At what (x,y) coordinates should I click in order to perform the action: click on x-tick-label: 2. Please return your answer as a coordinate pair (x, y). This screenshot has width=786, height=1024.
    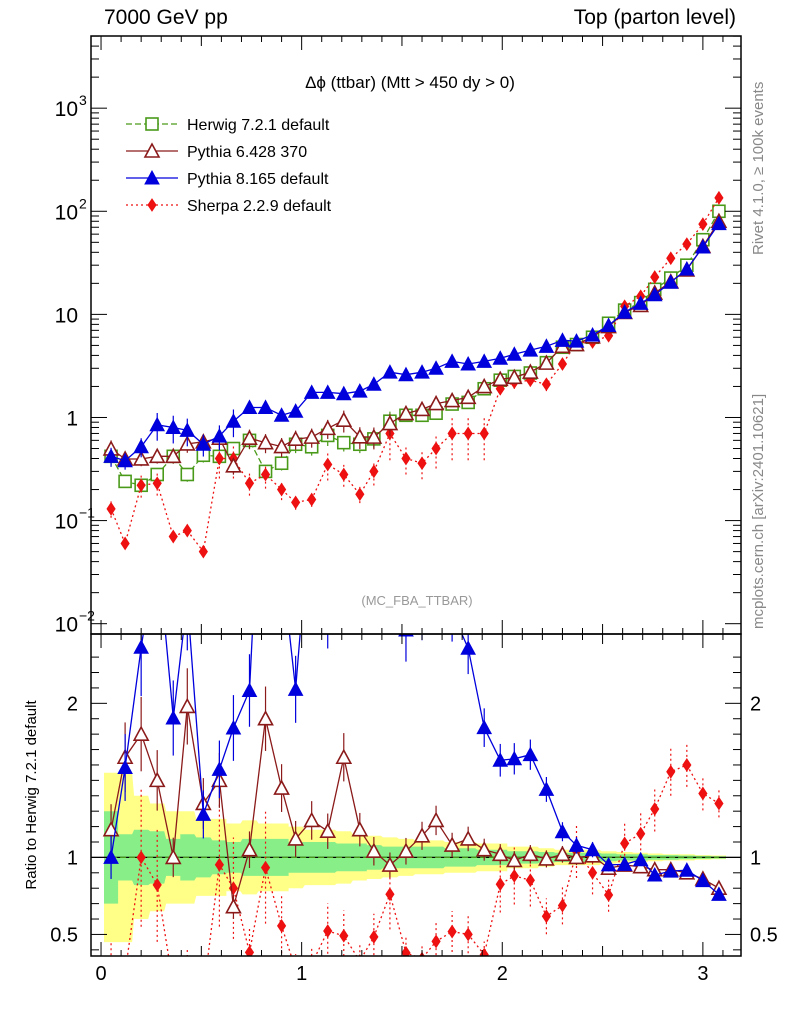
    Looking at the image, I should click on (502, 974).